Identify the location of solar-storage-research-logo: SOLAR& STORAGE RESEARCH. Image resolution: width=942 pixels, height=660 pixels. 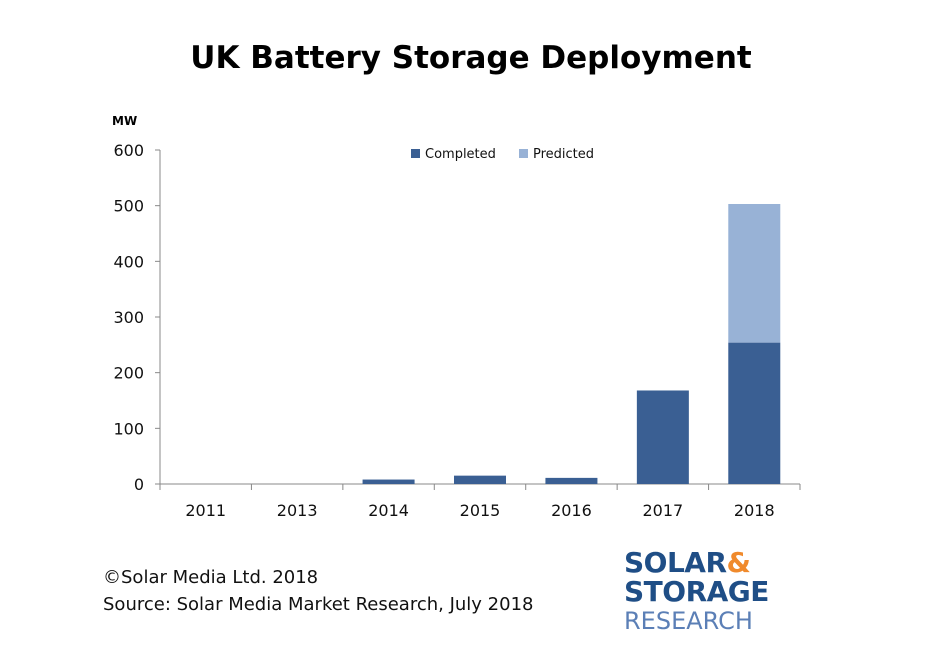
(709, 592).